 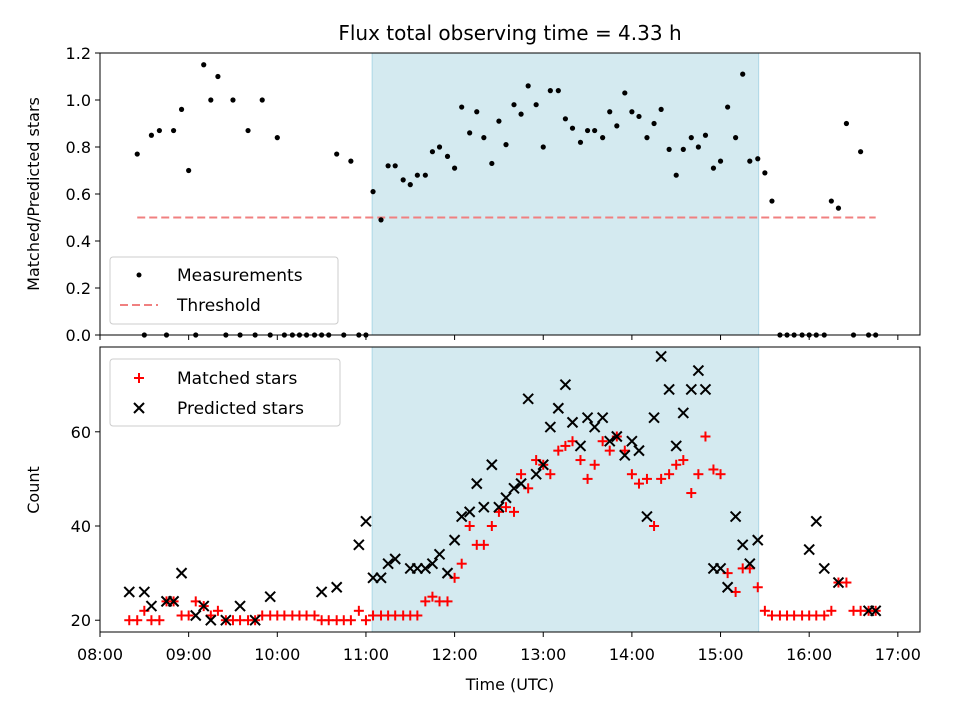 What do you see at coordinates (81, 432) in the screenshot?
I see `count-y-tick-label: 60` at bounding box center [81, 432].